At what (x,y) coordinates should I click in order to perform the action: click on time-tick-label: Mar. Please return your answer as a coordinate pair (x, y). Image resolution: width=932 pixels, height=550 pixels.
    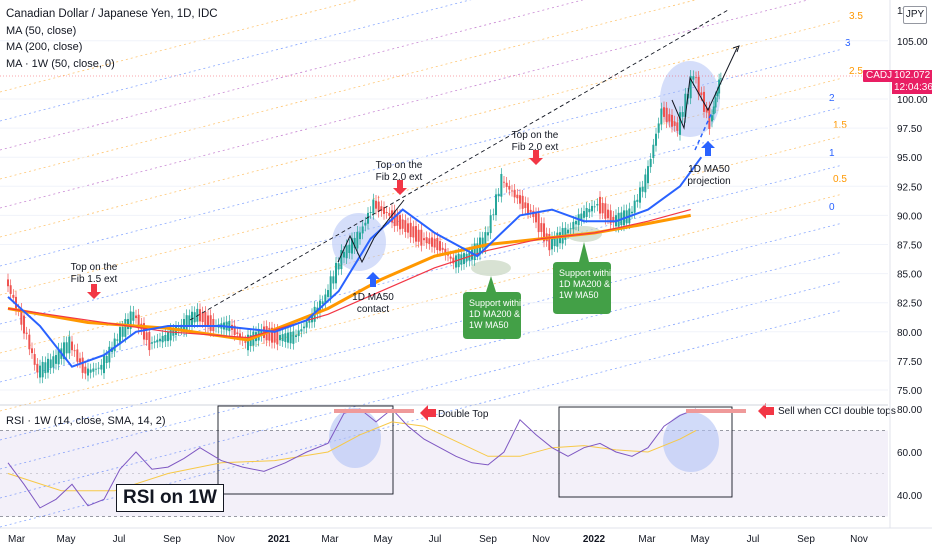
    Looking at the image, I should click on (17, 539).